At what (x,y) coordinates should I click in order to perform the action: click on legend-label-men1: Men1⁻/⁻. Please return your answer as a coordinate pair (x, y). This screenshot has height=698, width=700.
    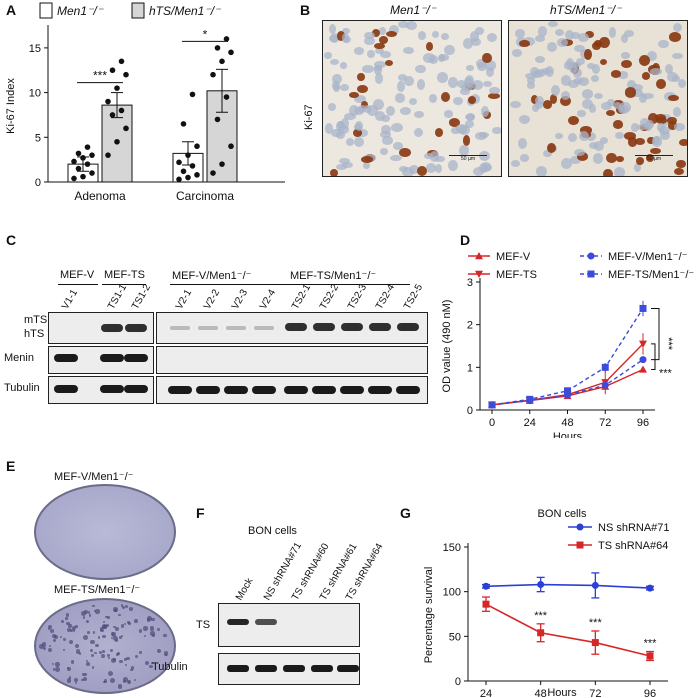
    Looking at the image, I should click on (81, 11).